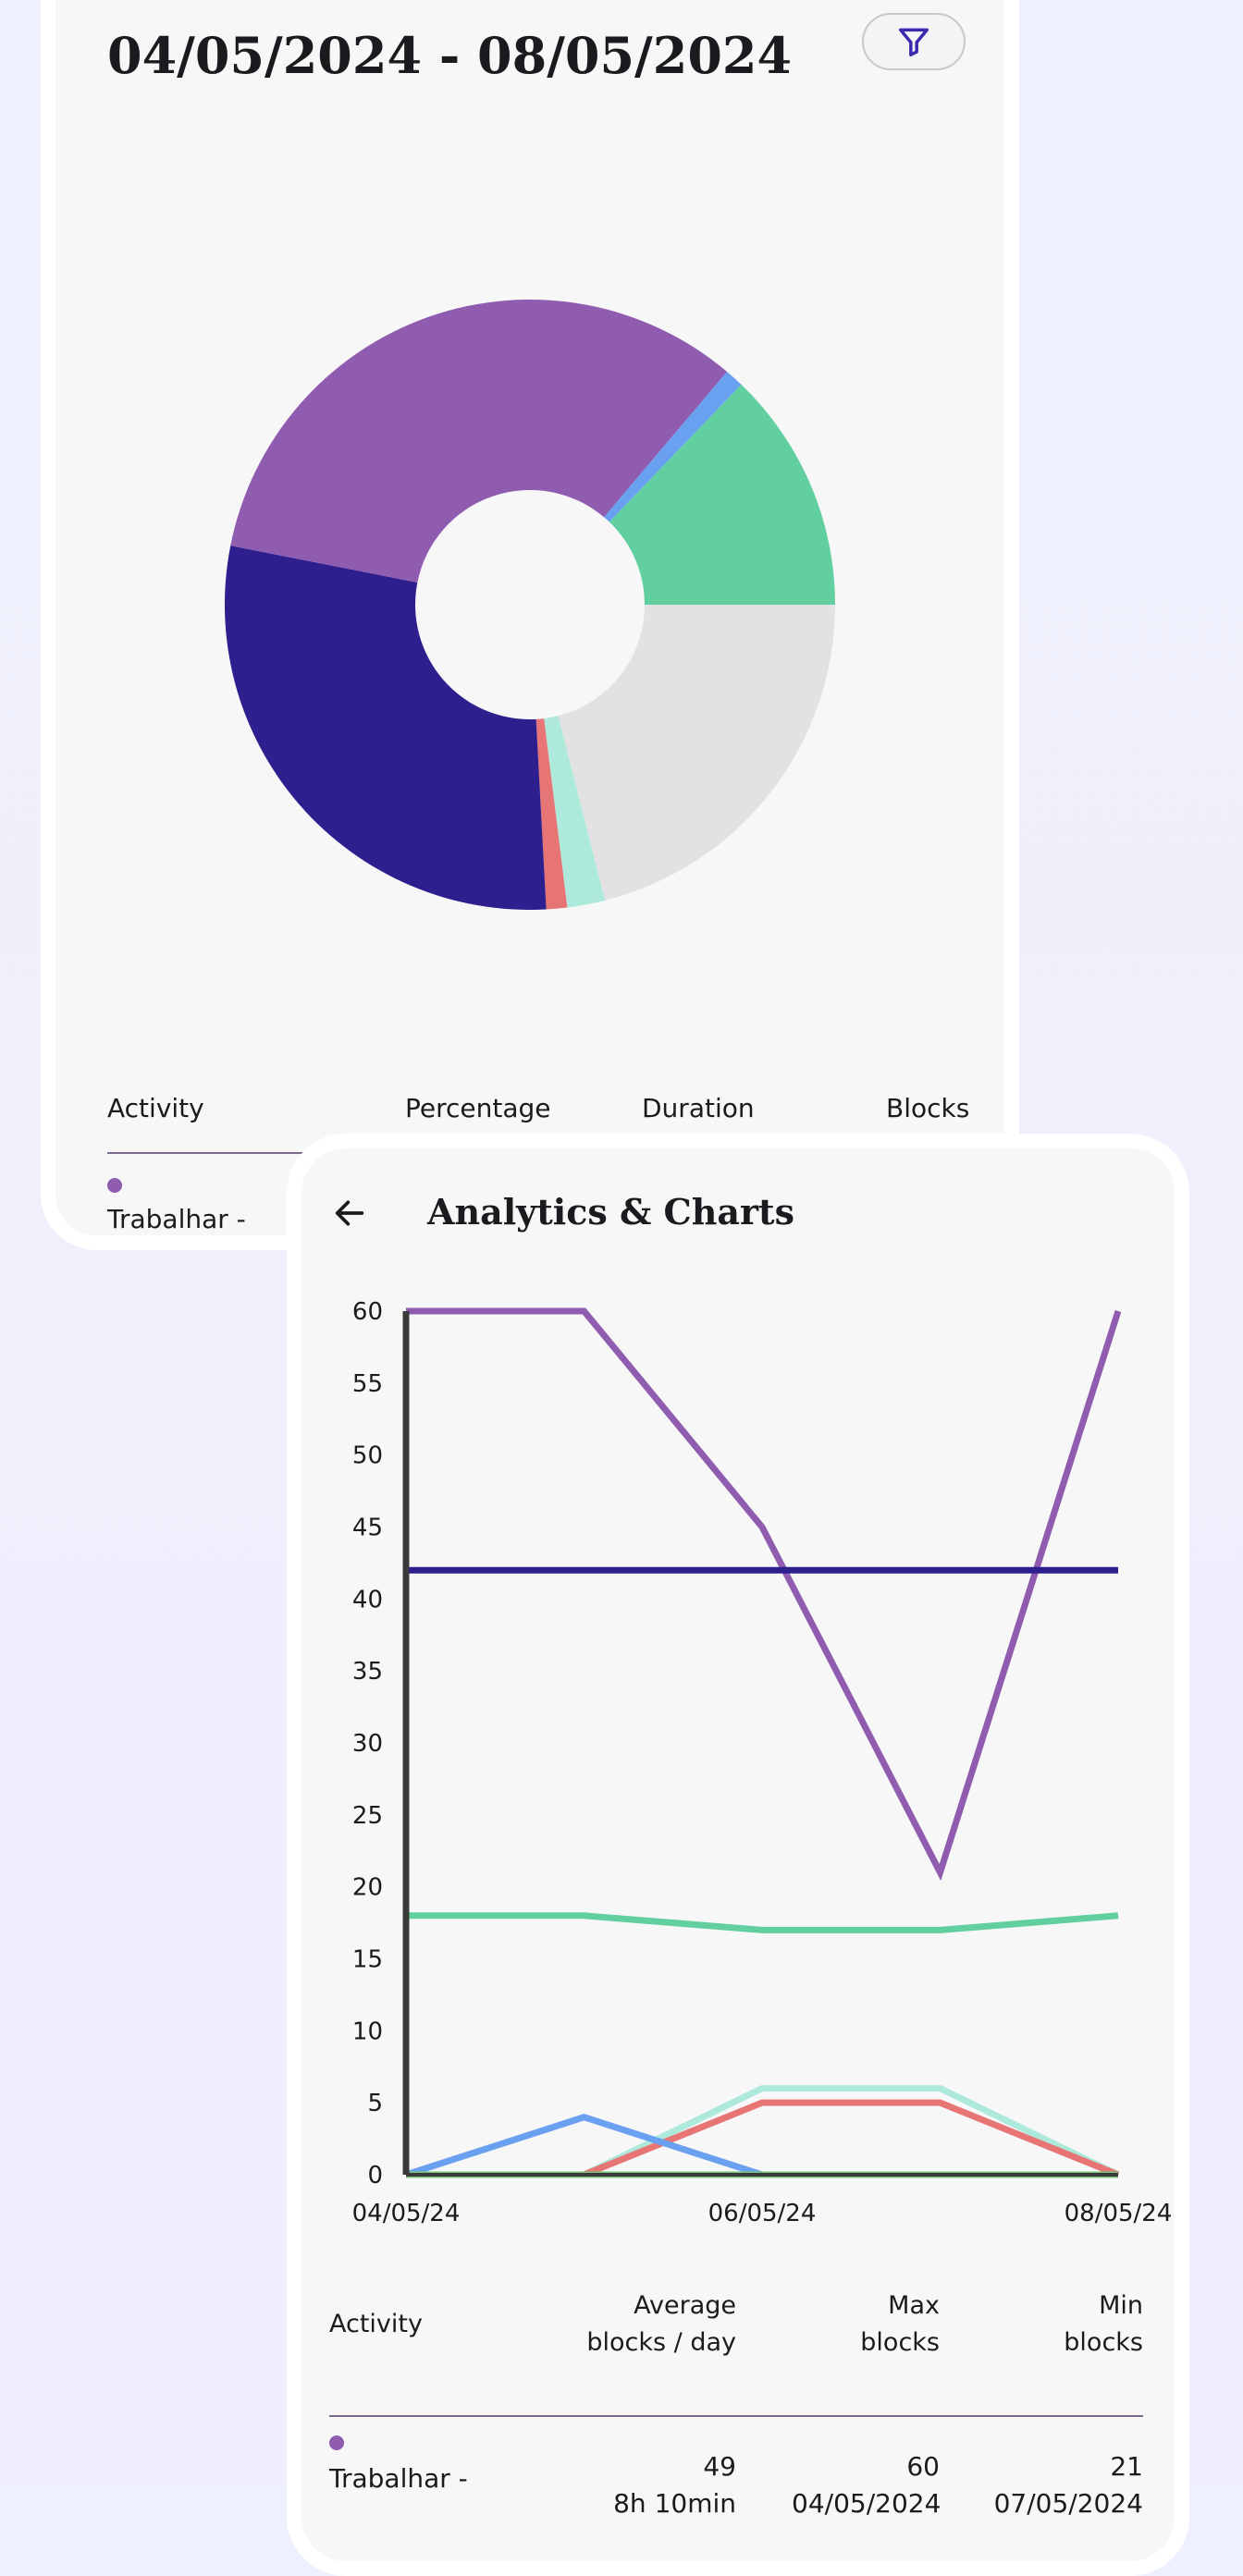  Describe the element at coordinates (900, 2324) in the screenshot. I see `col-header-max: Max blocks` at that location.